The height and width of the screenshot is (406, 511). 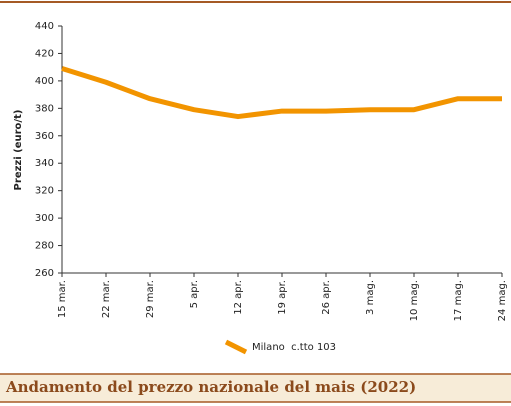 I want to click on x-tick-label: 19 apr., so click(x=282, y=297).